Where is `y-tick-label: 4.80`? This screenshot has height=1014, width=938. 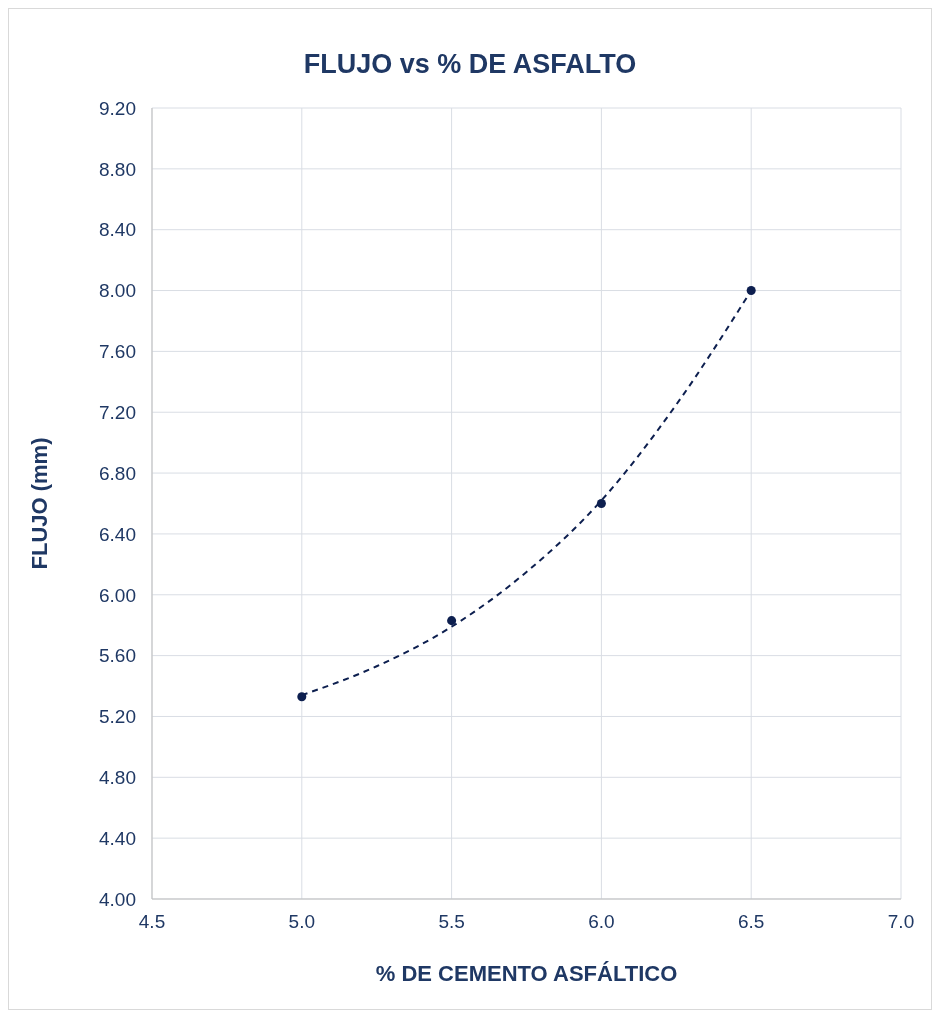
y-tick-label: 4.80 is located at coordinates (117, 778).